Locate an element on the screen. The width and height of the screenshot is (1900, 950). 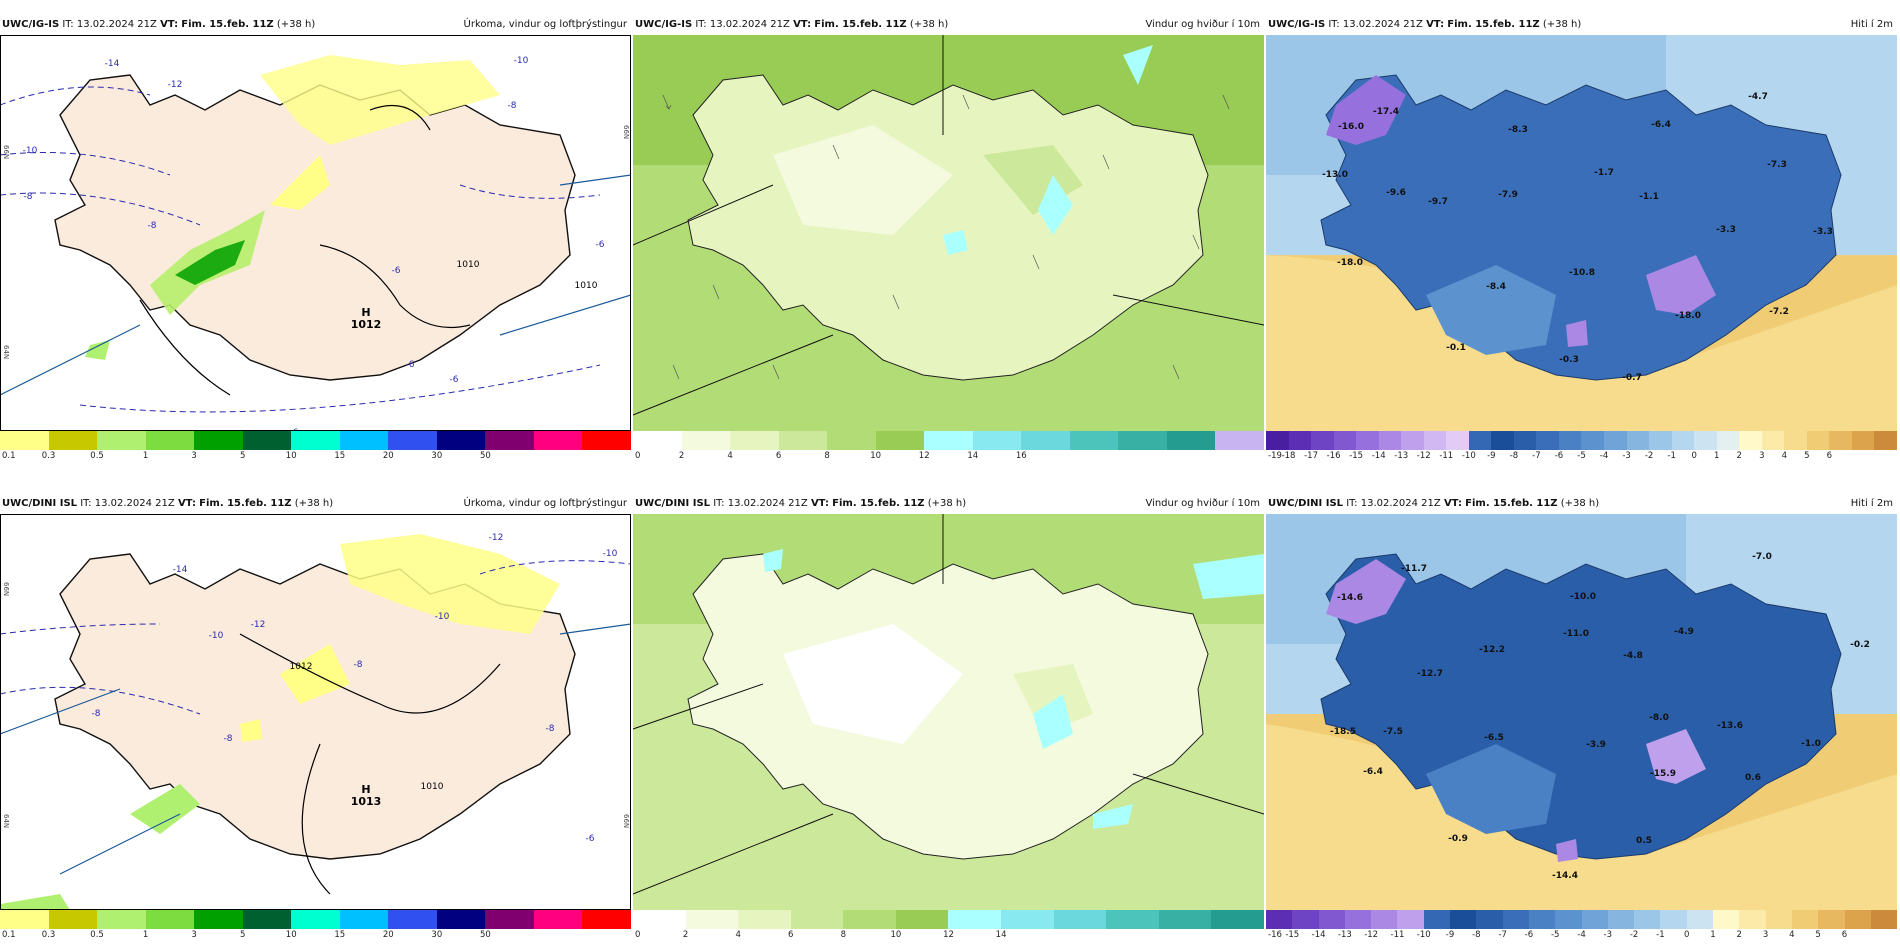
colorbar-tick-label: -16 is located at coordinates (1333, 456).